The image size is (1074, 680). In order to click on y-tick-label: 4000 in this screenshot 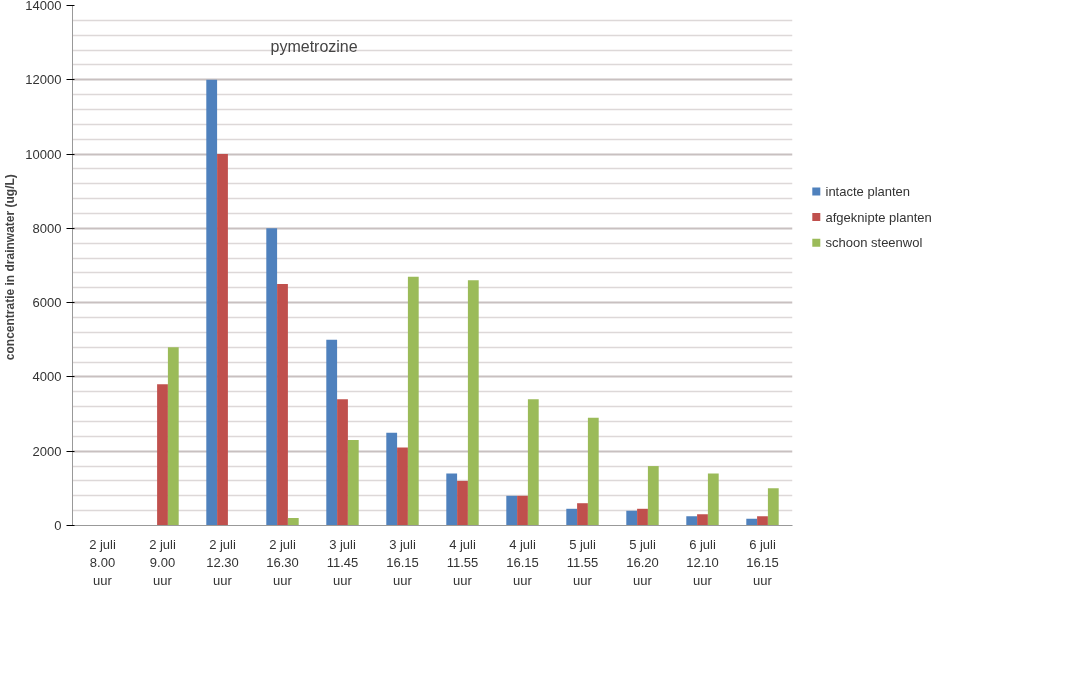, I will do `click(47, 377)`.